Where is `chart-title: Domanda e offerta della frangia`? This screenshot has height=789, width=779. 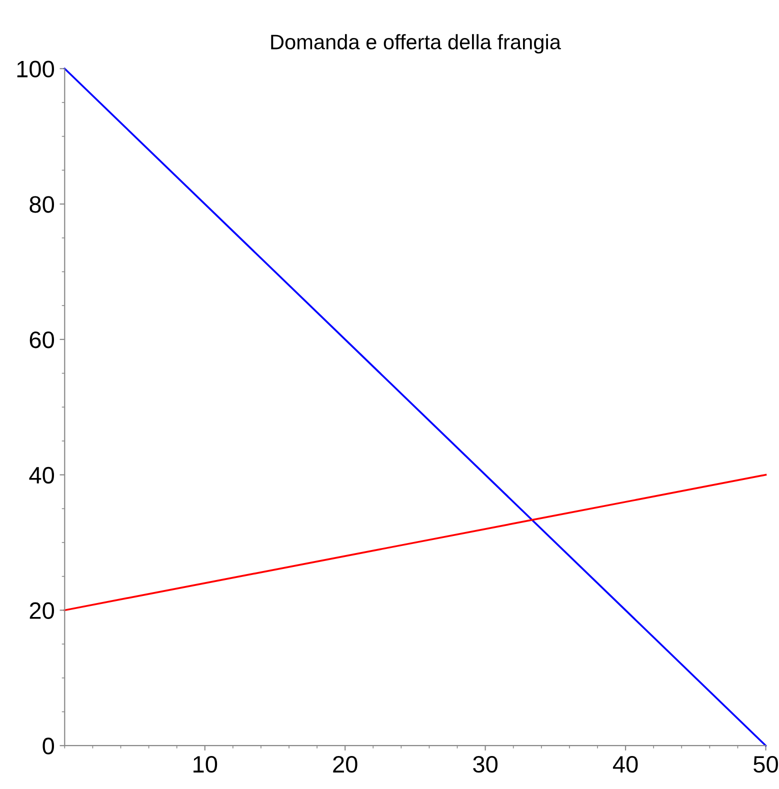
chart-title: Domanda e offerta della frangia is located at coordinates (416, 44).